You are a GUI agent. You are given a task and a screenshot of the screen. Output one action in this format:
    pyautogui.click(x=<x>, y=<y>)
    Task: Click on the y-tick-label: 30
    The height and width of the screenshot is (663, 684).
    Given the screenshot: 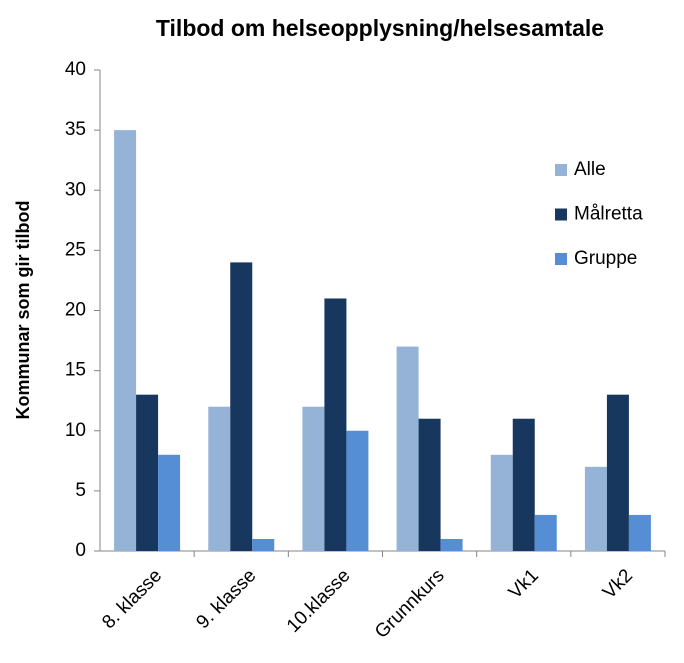 What is the action you would take?
    pyautogui.click(x=75, y=189)
    